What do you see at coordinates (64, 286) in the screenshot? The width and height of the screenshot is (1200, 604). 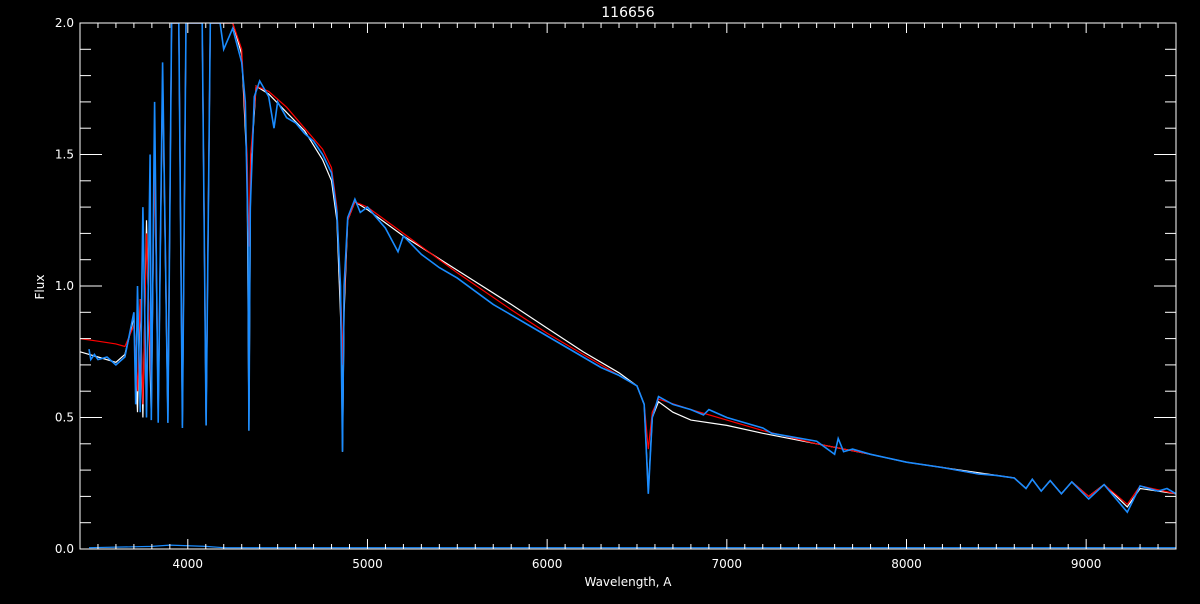 I see `y-tick-label: 1.0` at bounding box center [64, 286].